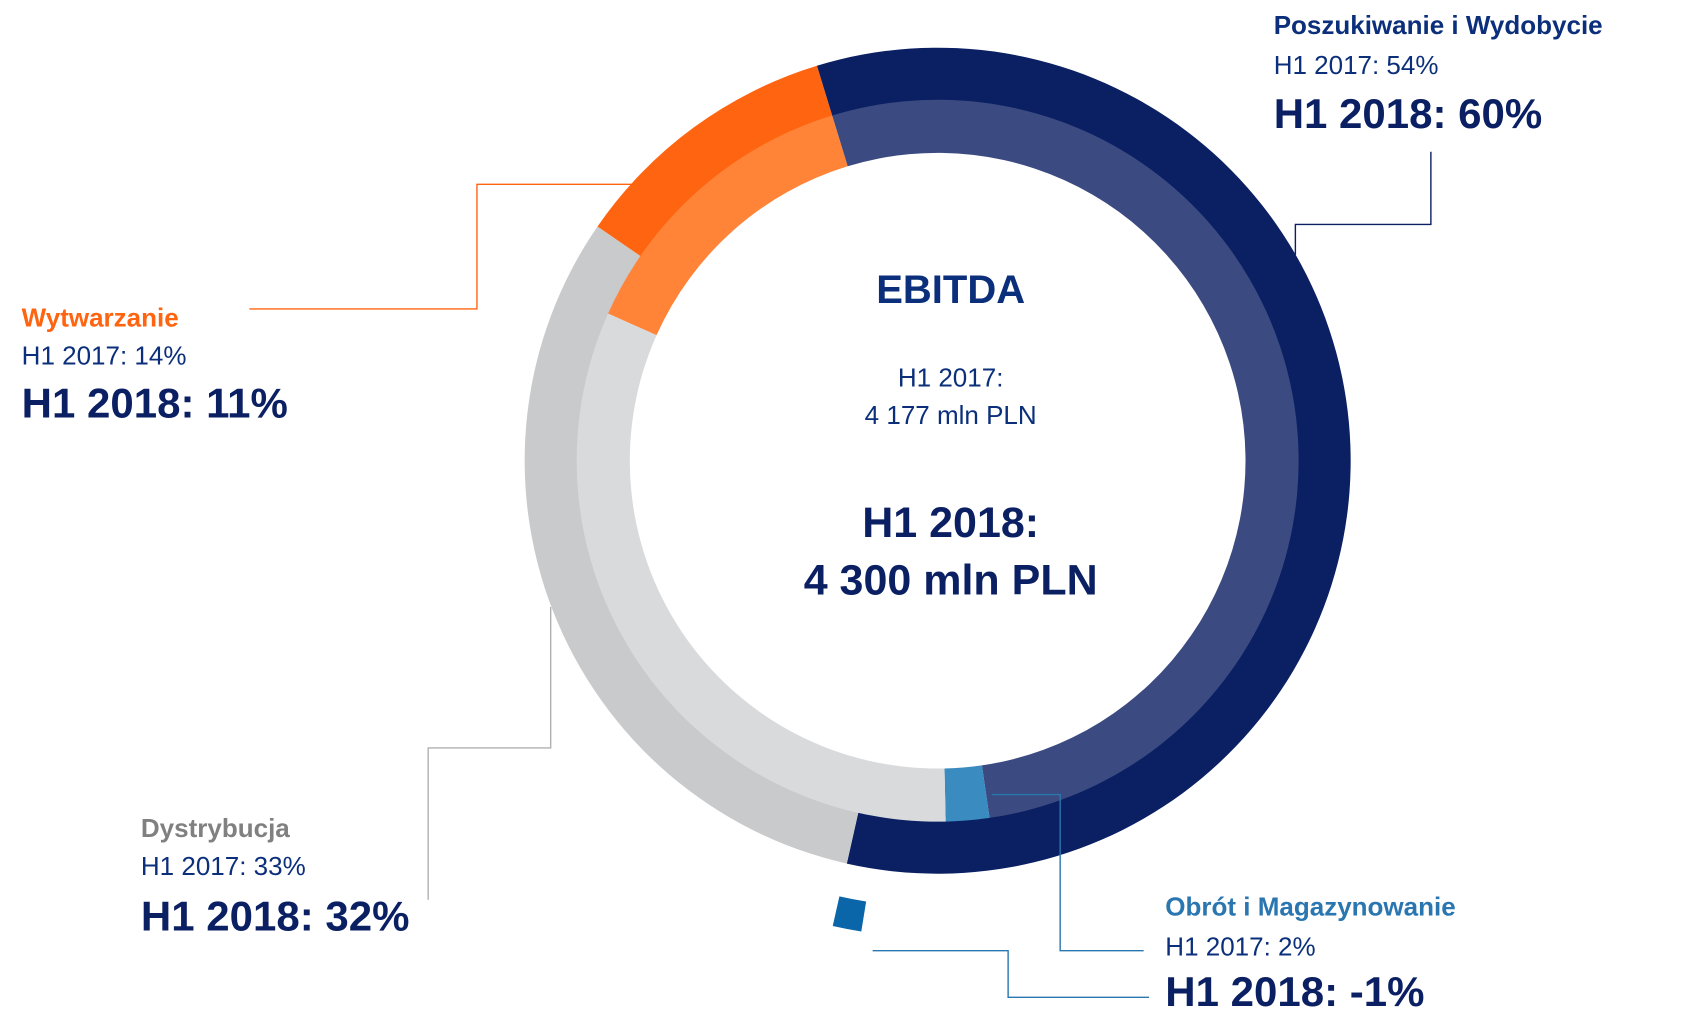 The height and width of the screenshot is (1023, 1691). Describe the element at coordinates (951, 377) in the screenshot. I see `center-2017: H1 2017:` at that location.